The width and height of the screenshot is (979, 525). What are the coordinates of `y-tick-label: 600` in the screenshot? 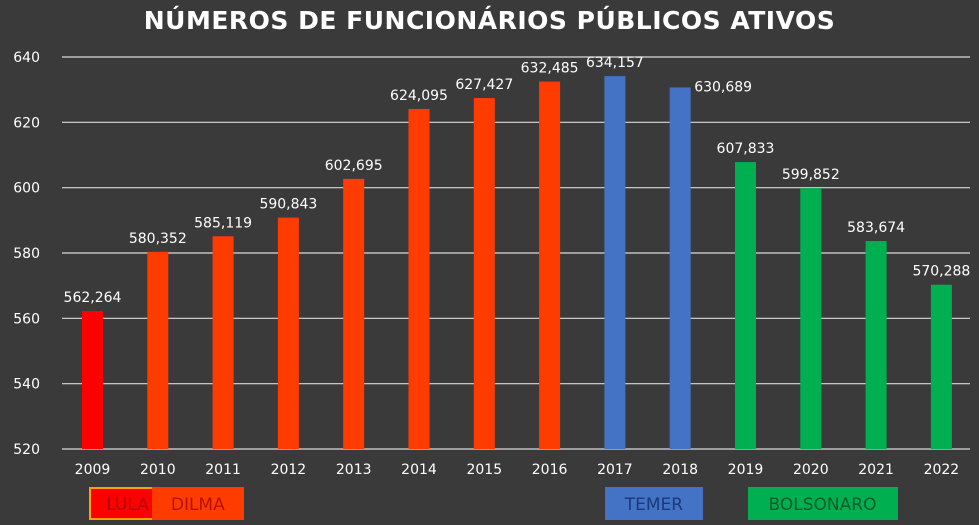 It's located at (26, 189).